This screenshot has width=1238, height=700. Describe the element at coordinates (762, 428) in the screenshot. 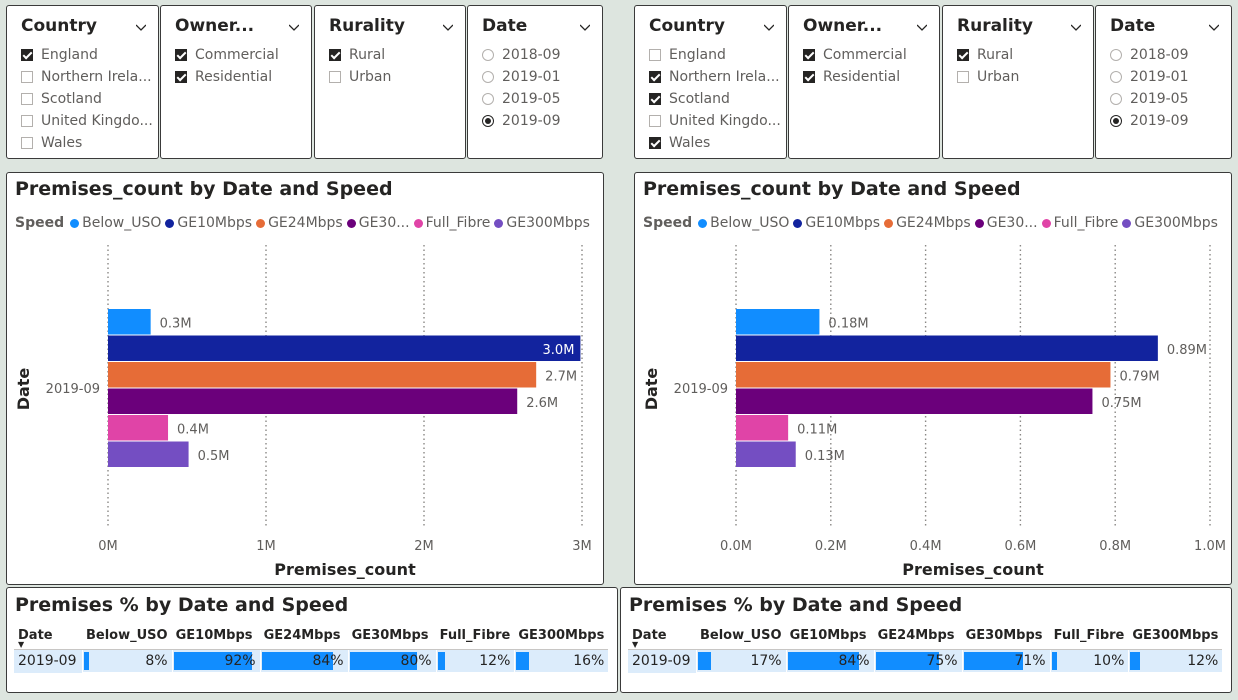

I see `bar-full-fibre` at that location.